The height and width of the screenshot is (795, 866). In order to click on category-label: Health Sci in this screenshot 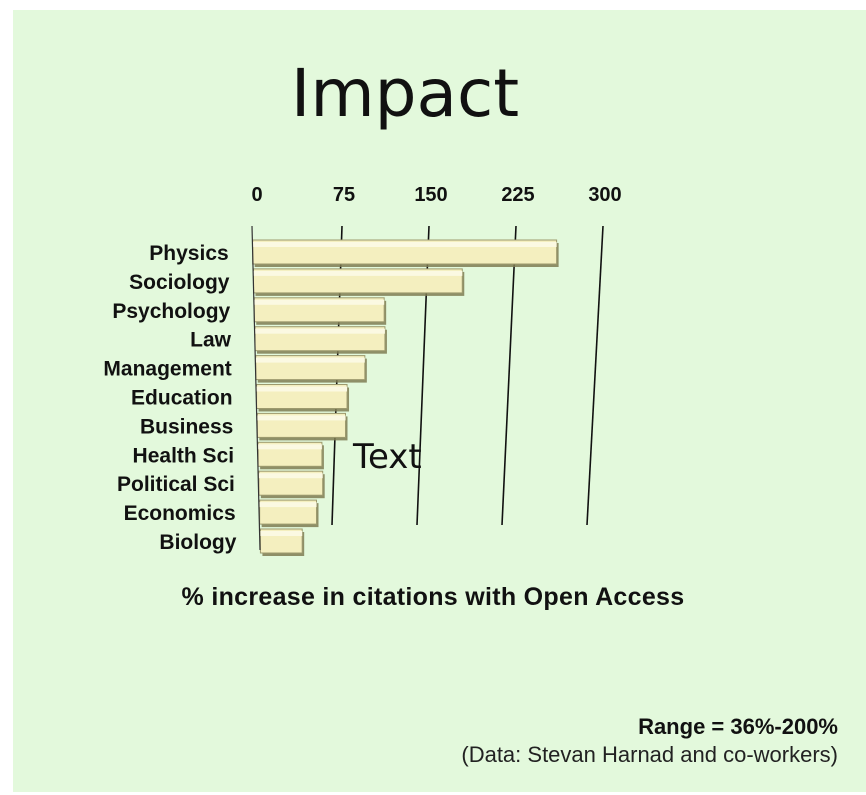, I will do `click(184, 455)`.